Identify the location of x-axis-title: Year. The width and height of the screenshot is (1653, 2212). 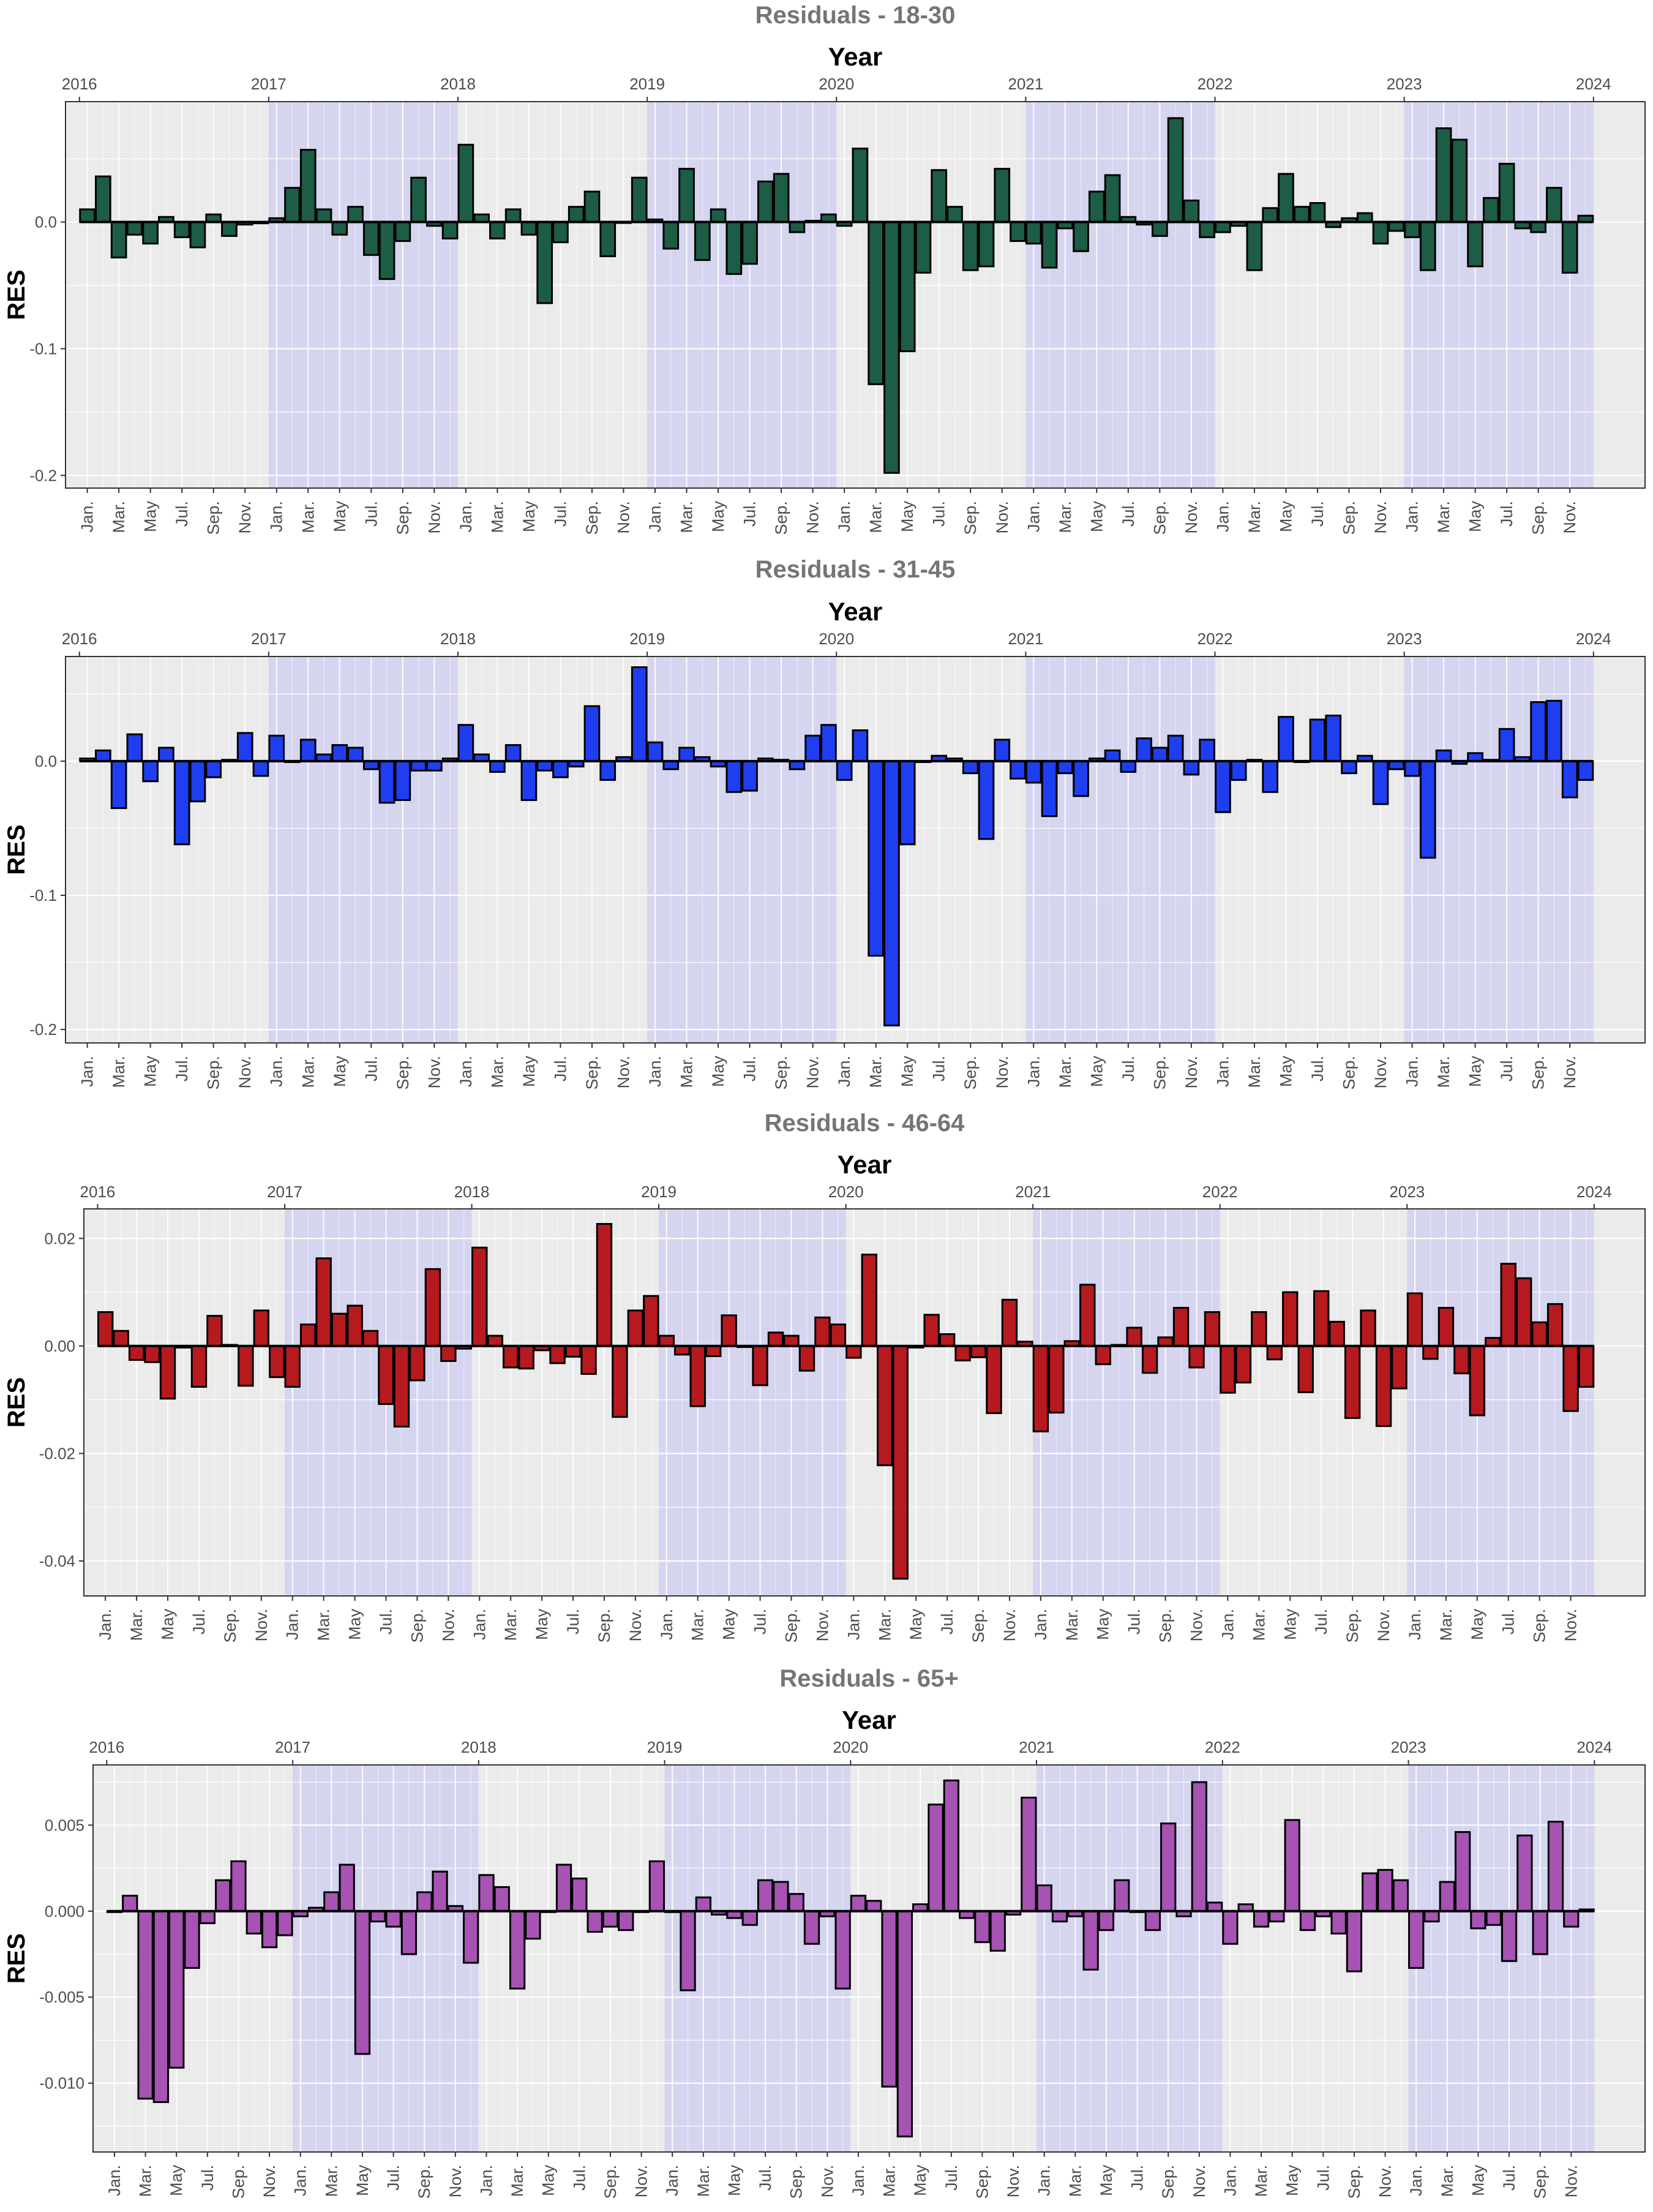
(856, 611).